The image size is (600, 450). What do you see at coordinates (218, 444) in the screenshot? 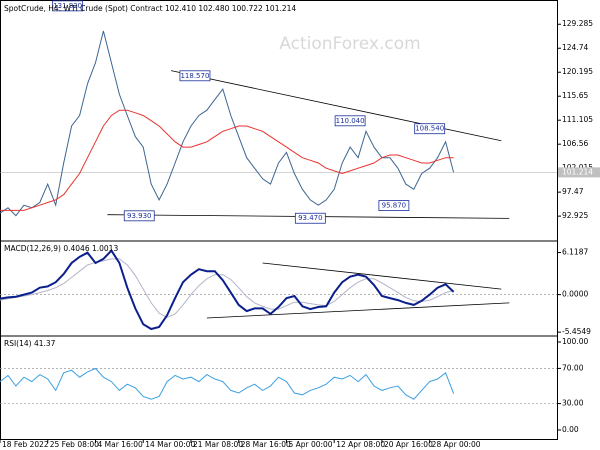
I see `x-tick-label: 21 Mar 08:00` at bounding box center [218, 444].